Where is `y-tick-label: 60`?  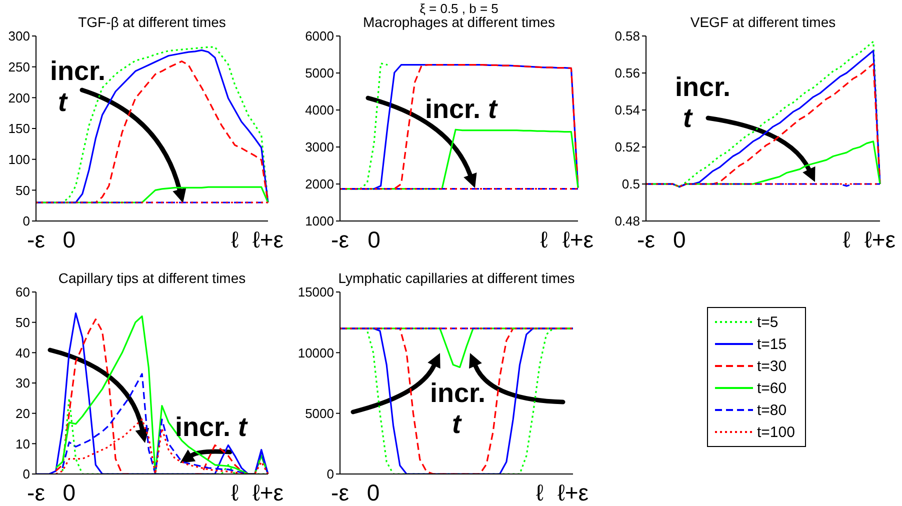 y-tick-label: 60 is located at coordinates (23, 292).